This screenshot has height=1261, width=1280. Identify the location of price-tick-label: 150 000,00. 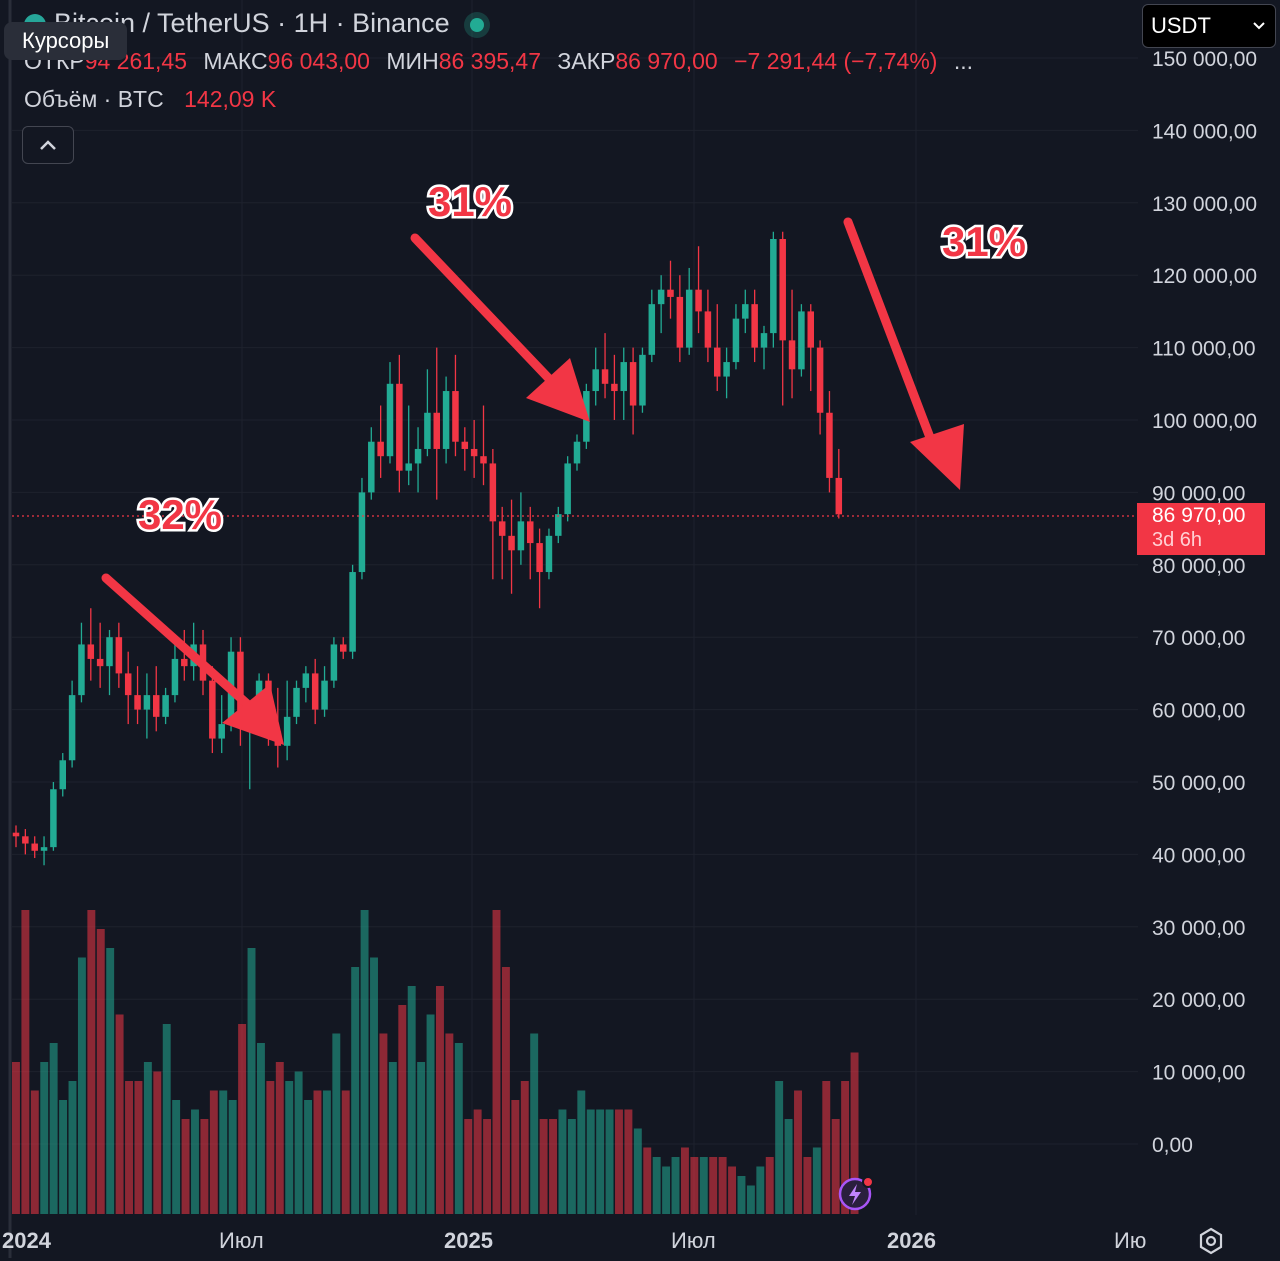
(1204, 59).